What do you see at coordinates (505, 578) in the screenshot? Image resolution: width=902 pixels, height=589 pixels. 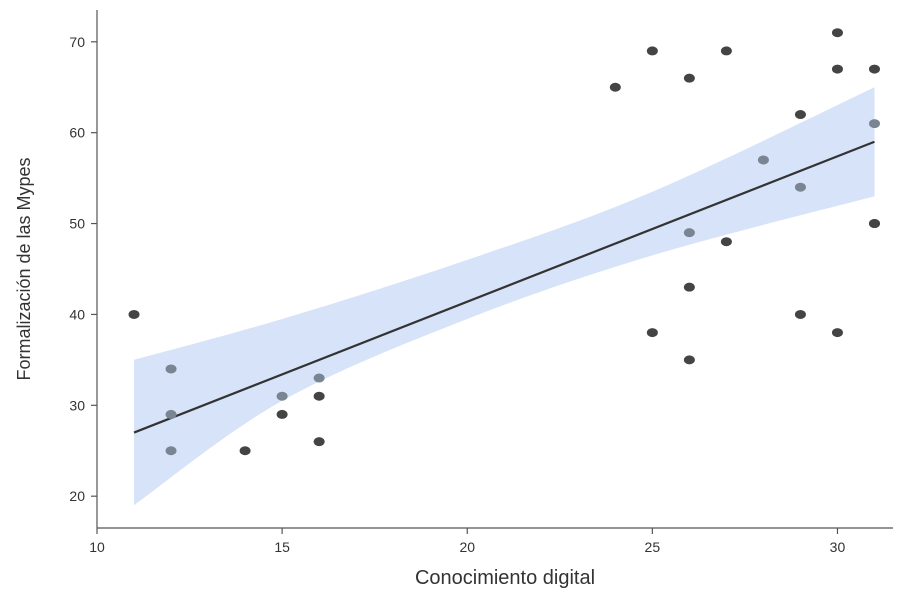 I see `x-axis-title: Conocimiento digital` at bounding box center [505, 578].